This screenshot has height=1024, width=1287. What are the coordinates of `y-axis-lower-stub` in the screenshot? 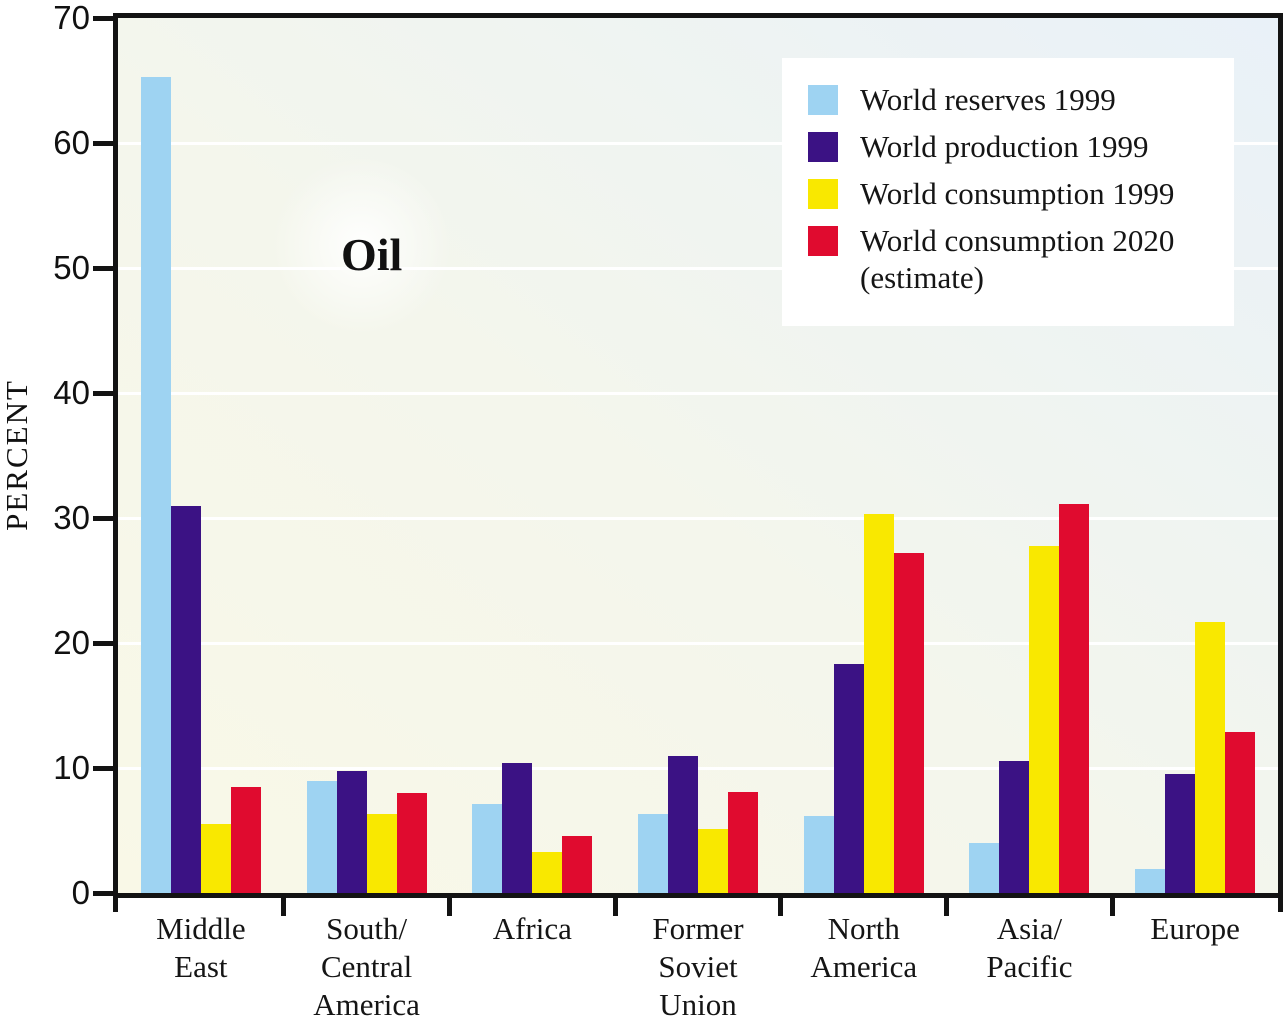 It's located at (115, 902).